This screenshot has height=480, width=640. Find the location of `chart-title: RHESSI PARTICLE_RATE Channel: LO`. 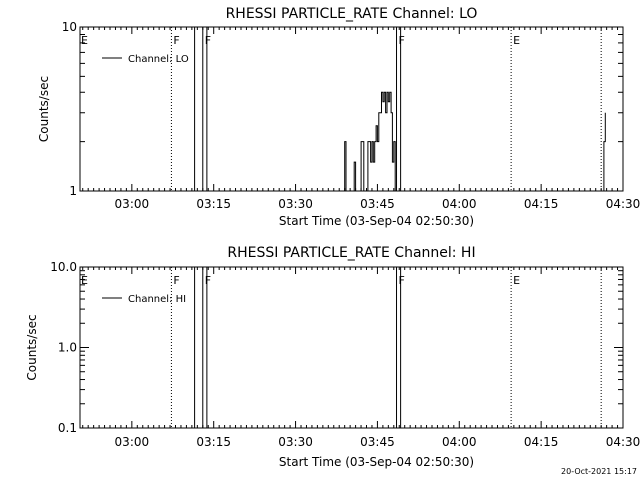

chart-title: RHESSI PARTICLE_RATE Channel: LO is located at coordinates (352, 14).